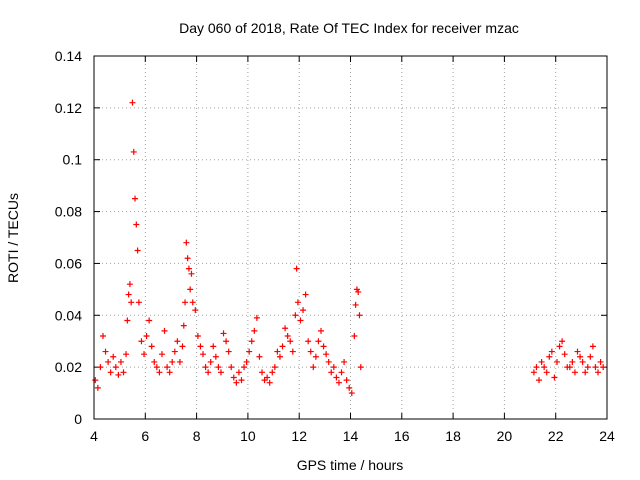  I want to click on y-tick-label: 0.08, so click(68, 212).